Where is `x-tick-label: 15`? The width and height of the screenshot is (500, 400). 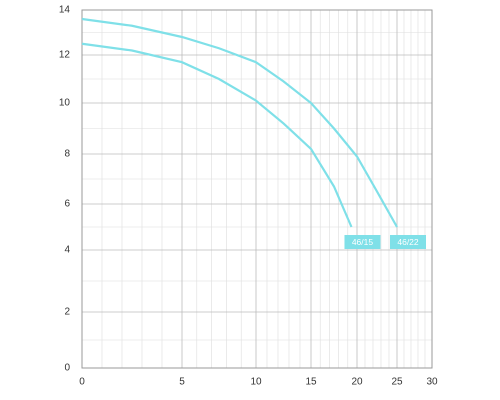 x-tick-label: 15 is located at coordinates (311, 382).